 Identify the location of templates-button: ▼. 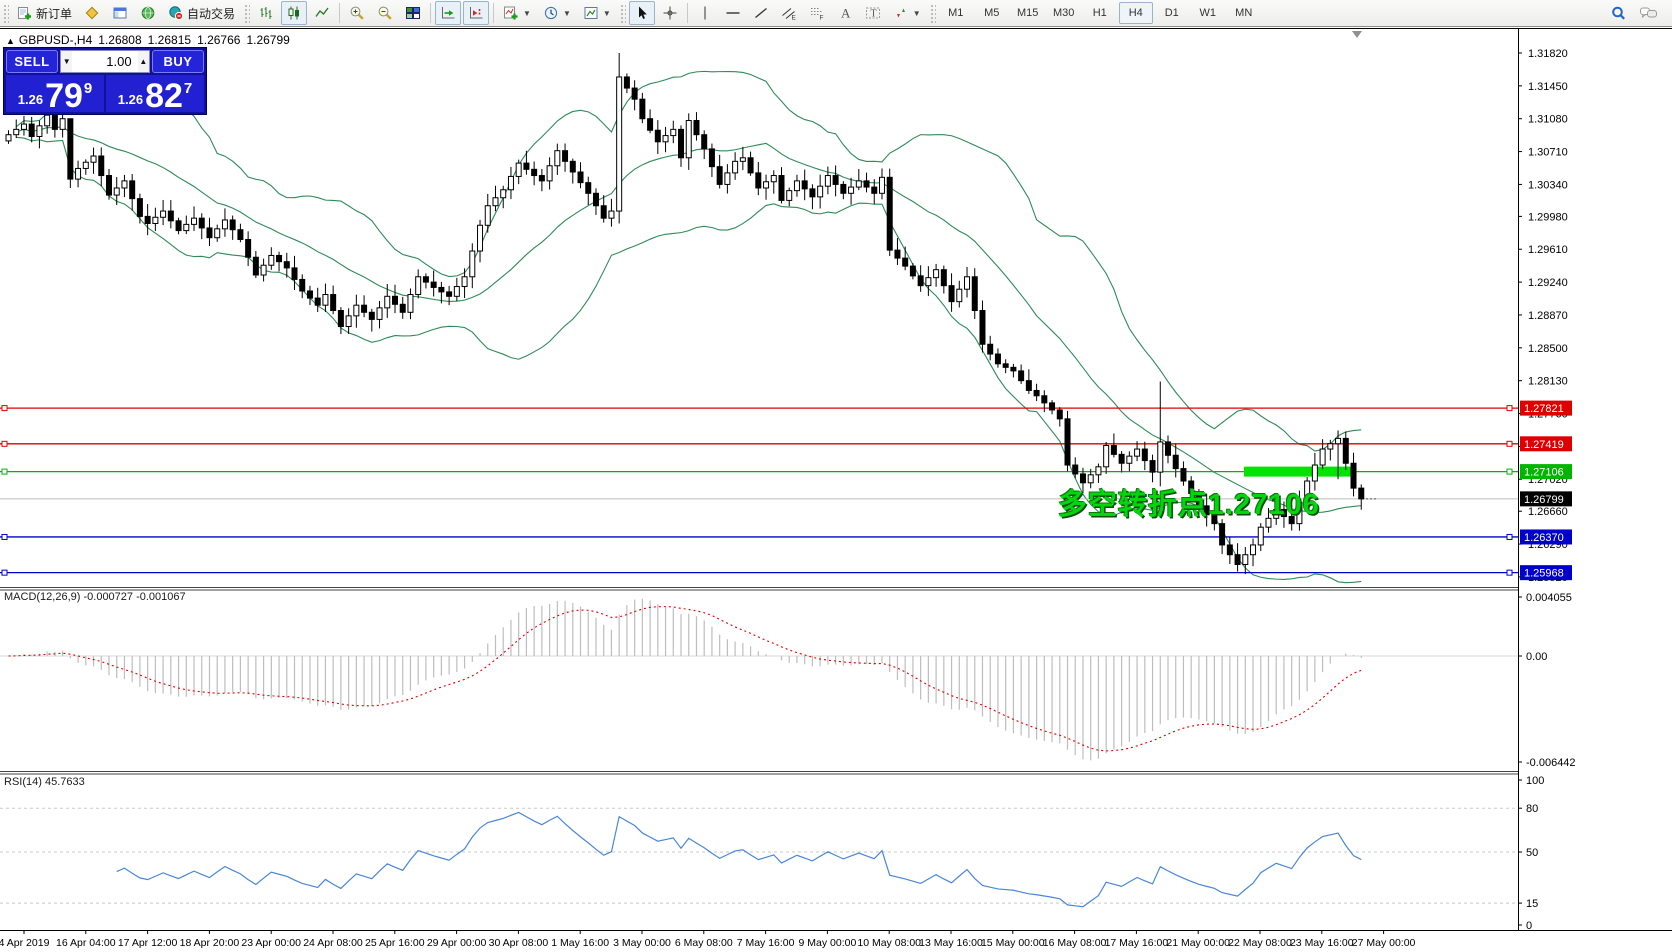
(597, 13).